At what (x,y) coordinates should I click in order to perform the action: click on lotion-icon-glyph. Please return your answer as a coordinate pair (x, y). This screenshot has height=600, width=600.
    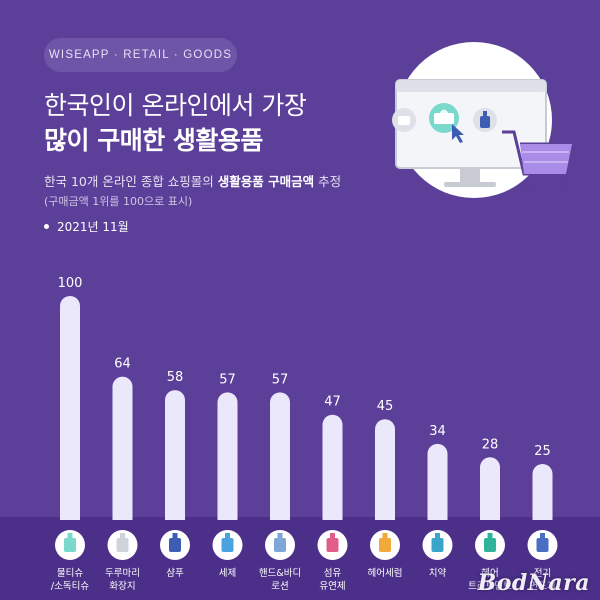
    Looking at the image, I should click on (280, 542).